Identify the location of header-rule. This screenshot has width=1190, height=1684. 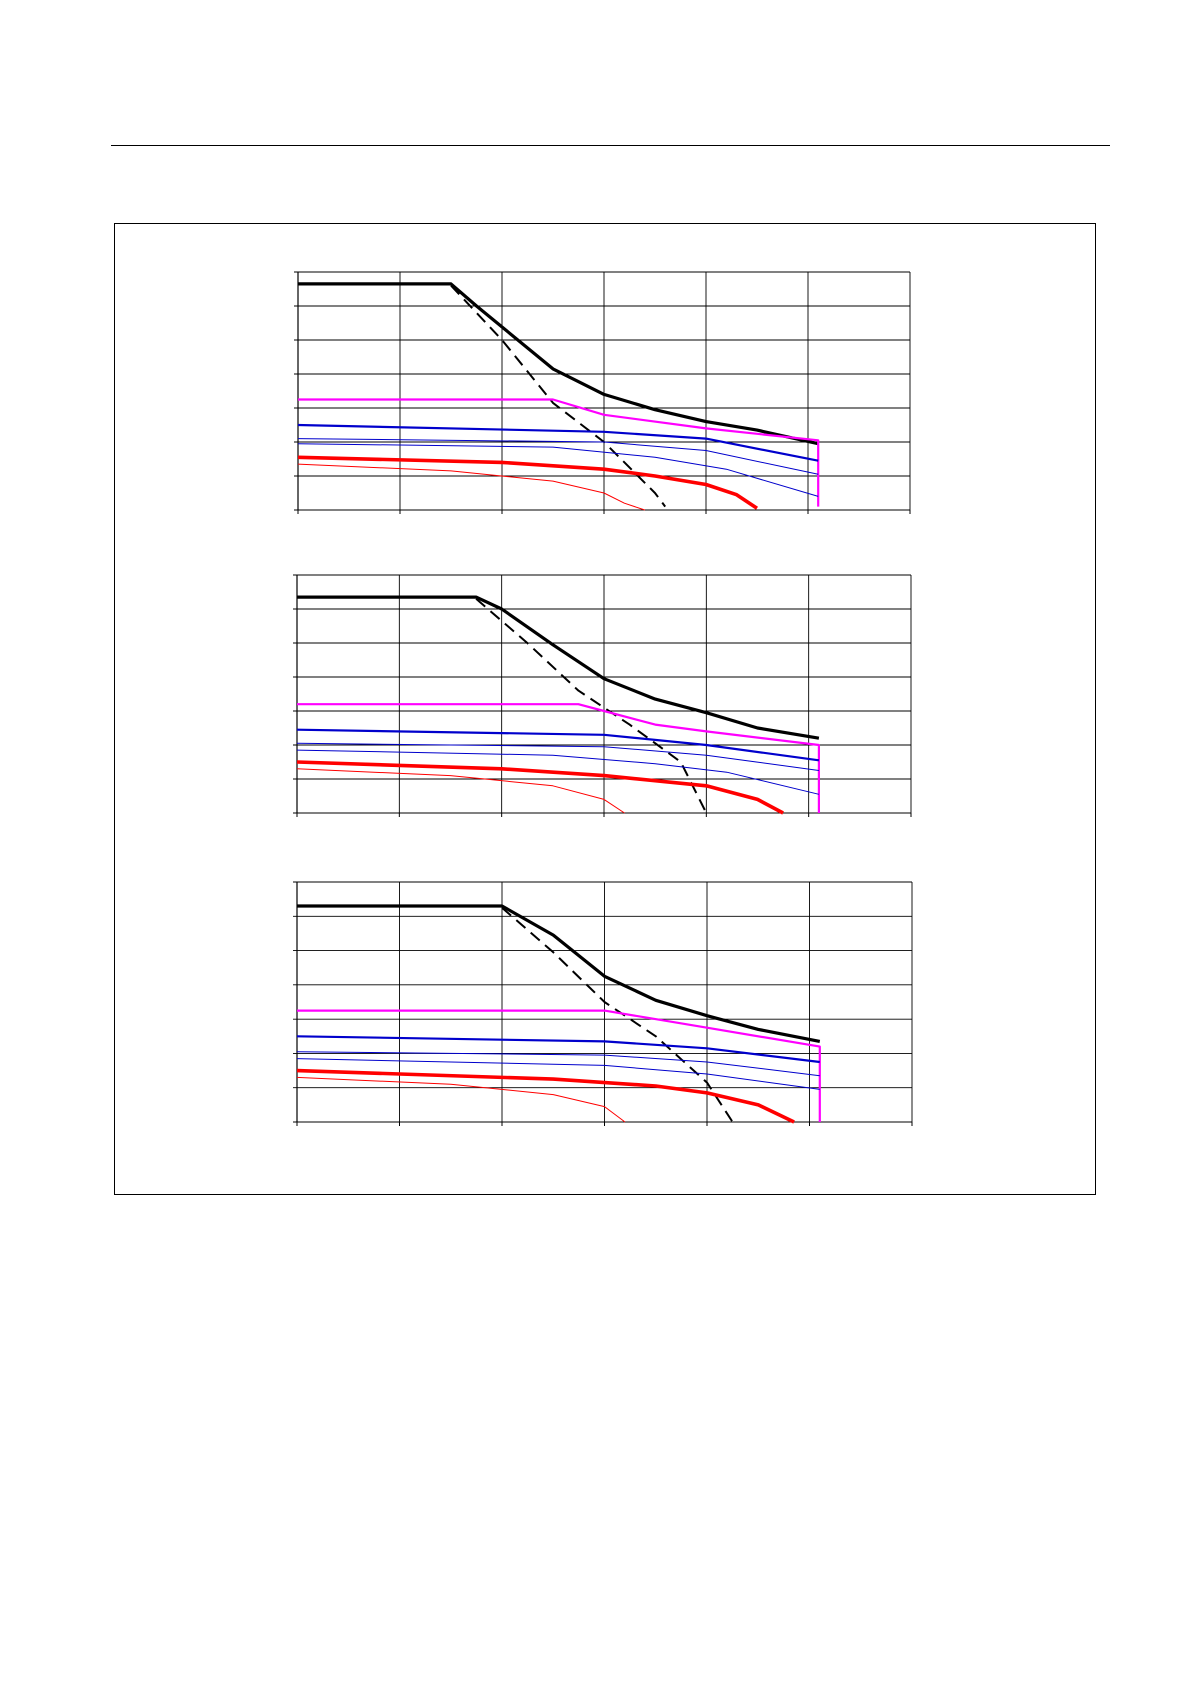
(610, 145).